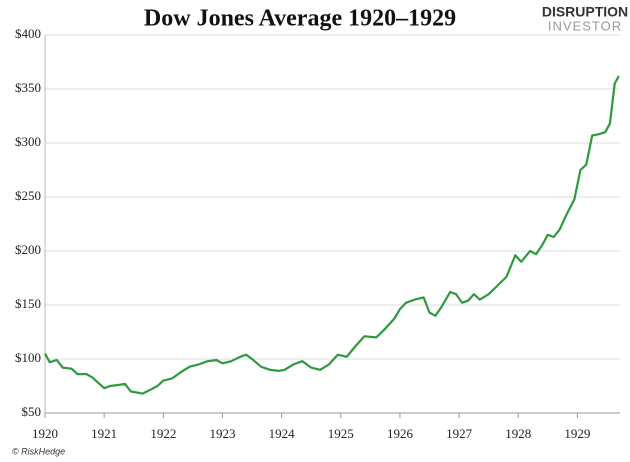  What do you see at coordinates (518, 433) in the screenshot?
I see `x-tick-label: 1928` at bounding box center [518, 433].